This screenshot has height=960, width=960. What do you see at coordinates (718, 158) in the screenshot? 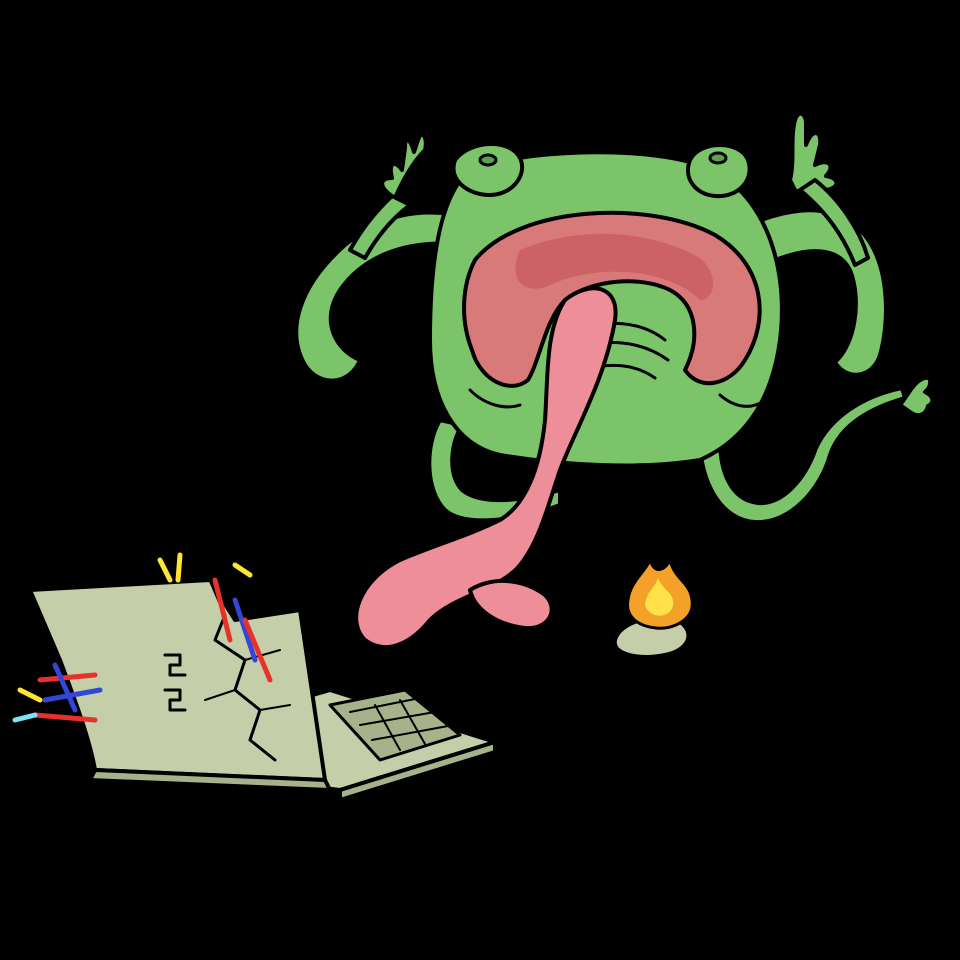
I see `frog-right-pupil` at bounding box center [718, 158].